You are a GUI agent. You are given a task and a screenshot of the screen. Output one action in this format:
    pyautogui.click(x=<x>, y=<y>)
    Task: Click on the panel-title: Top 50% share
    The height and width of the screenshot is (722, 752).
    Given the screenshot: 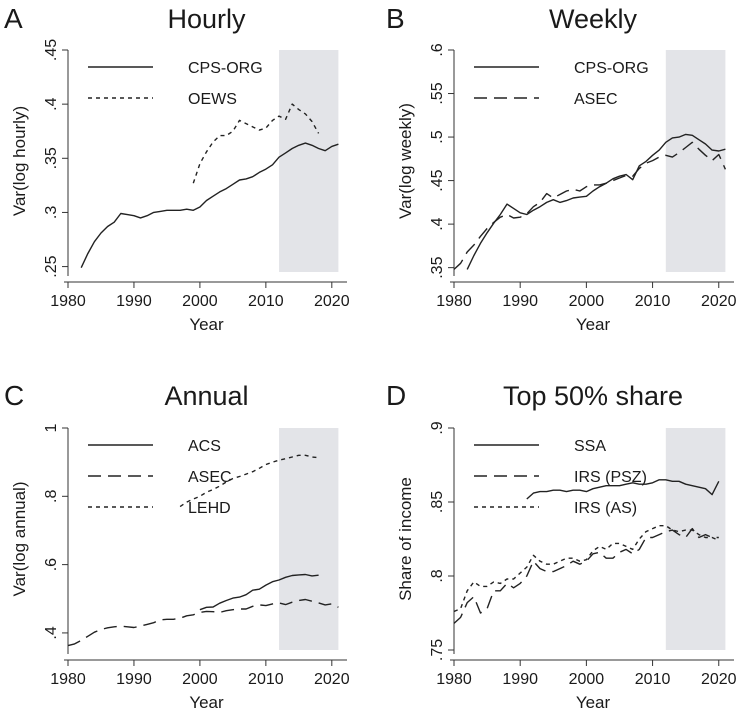 What is the action you would take?
    pyautogui.click(x=593, y=396)
    